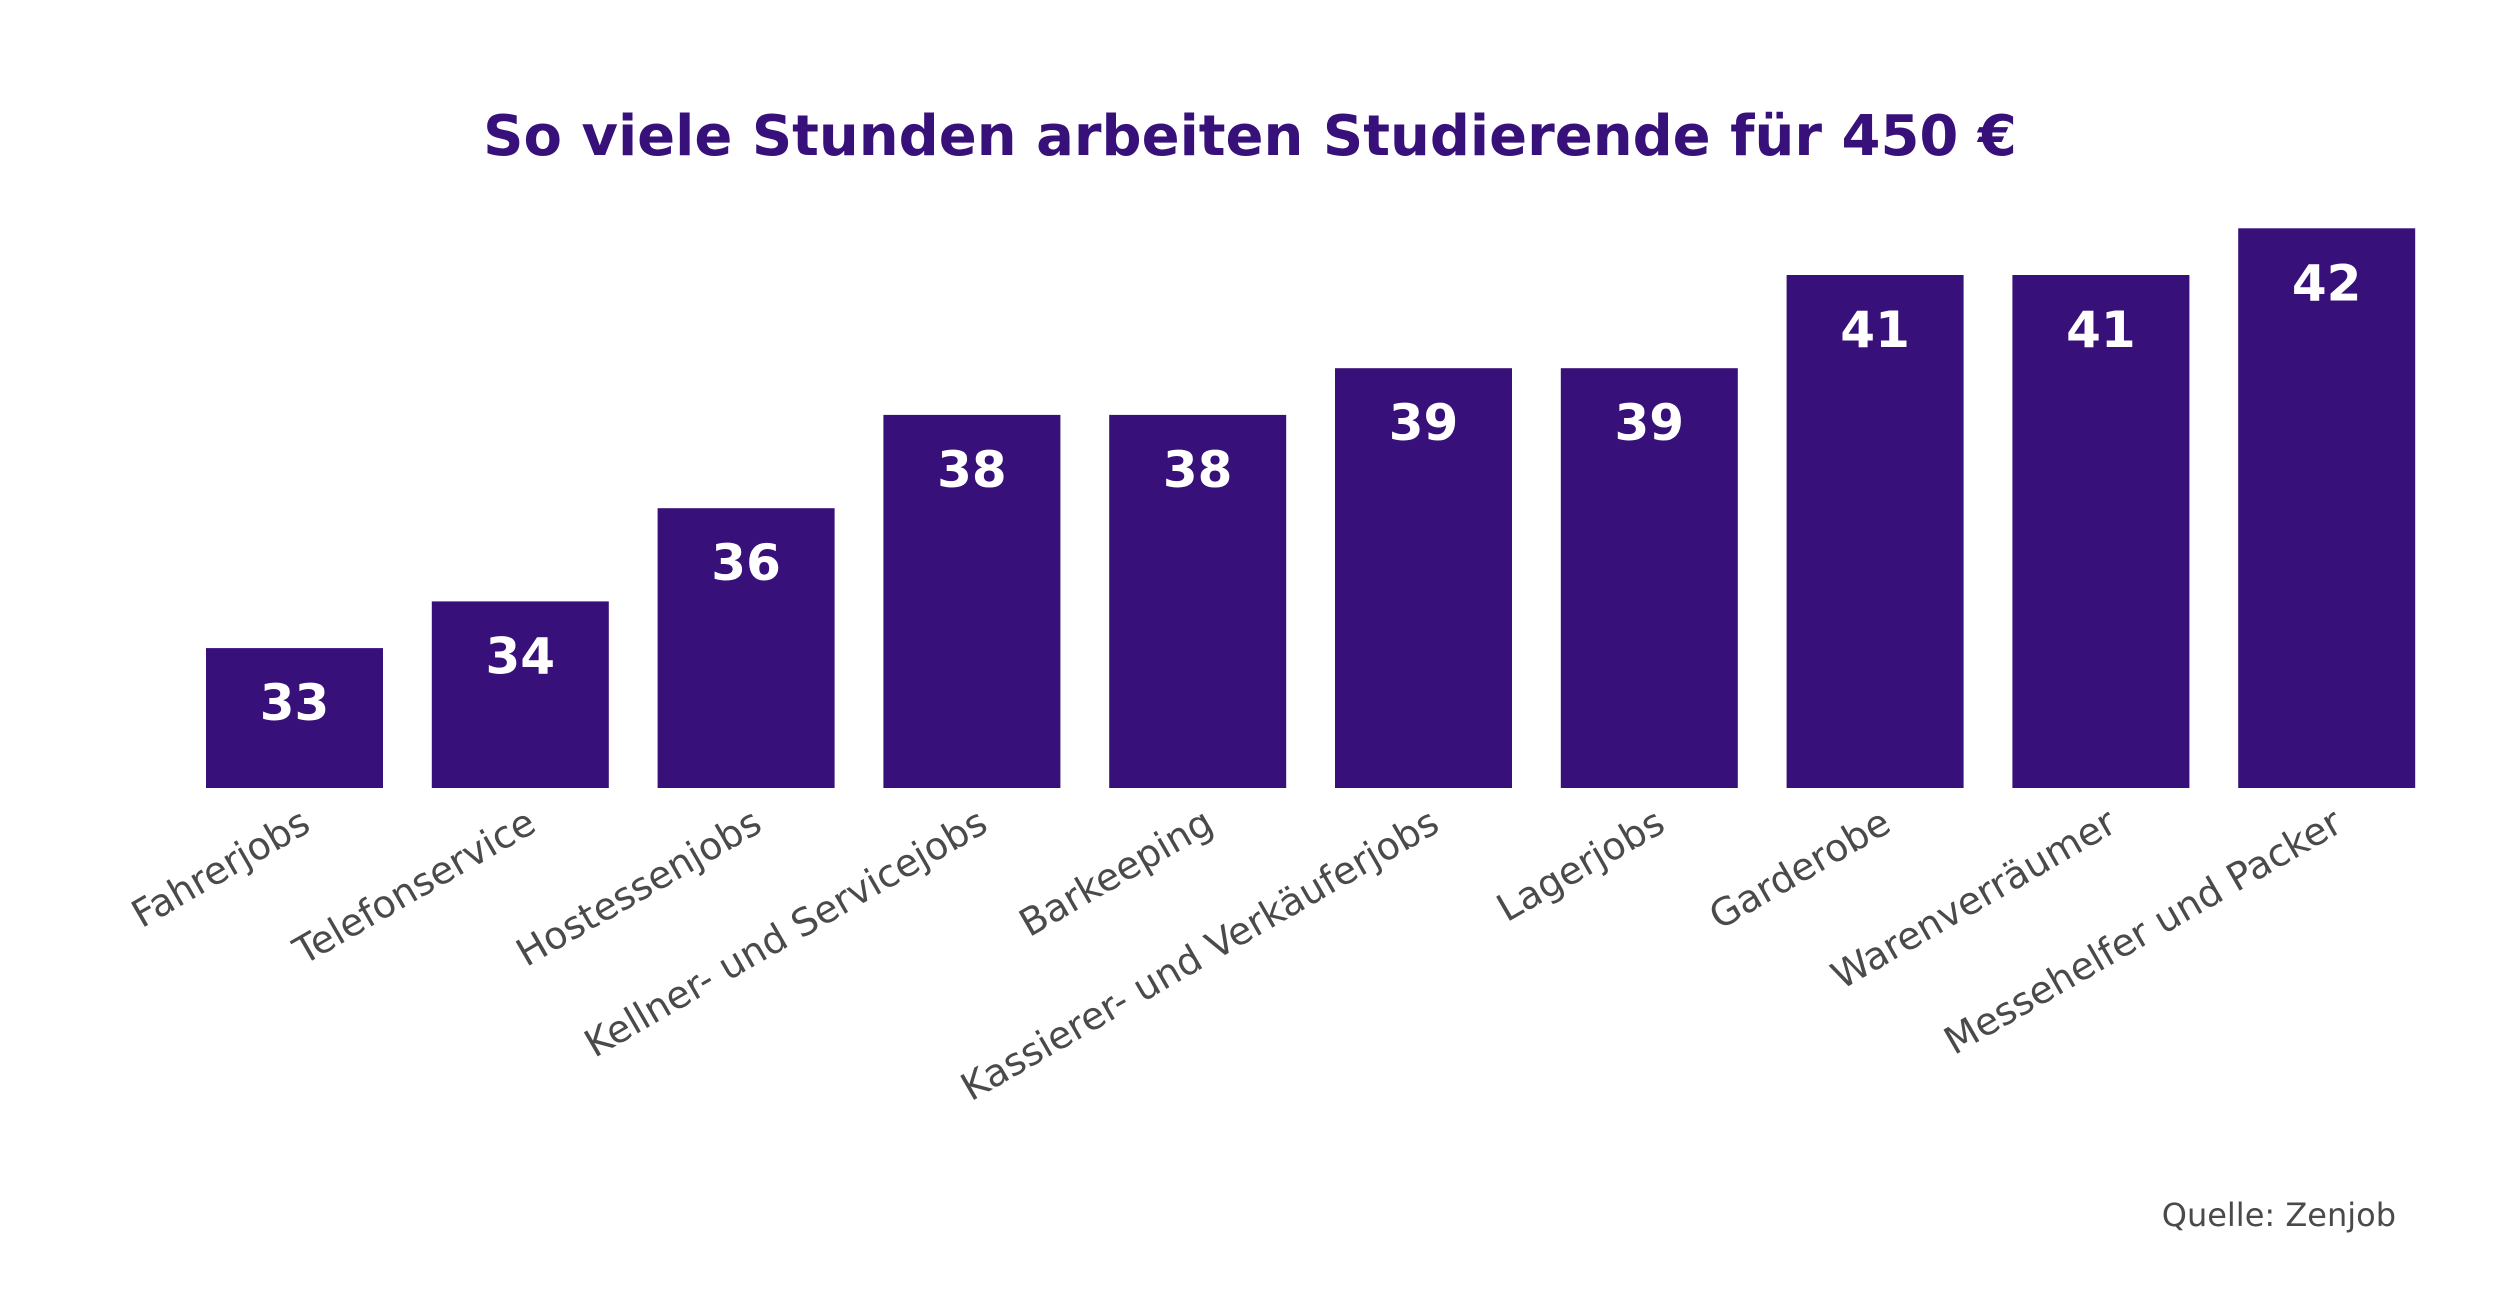 This screenshot has width=2500, height=1313. I want to click on value-label-6: 39, so click(1424, 423).